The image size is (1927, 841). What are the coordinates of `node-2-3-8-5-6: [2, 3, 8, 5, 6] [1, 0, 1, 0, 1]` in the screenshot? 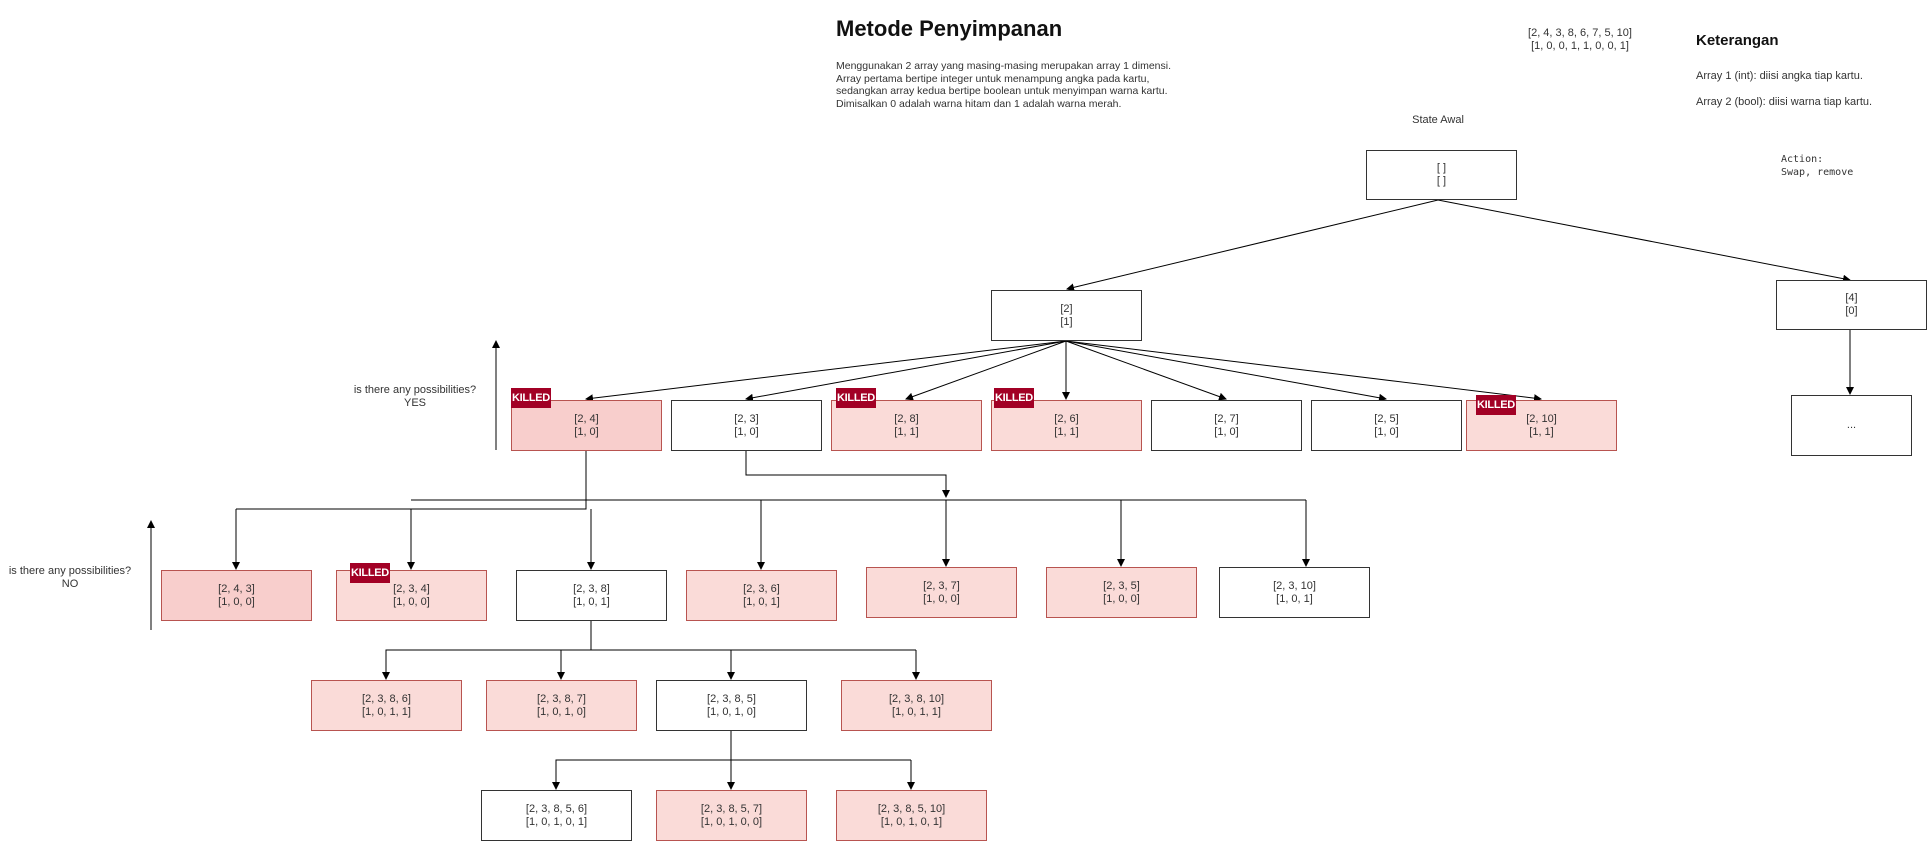 It's located at (556, 815).